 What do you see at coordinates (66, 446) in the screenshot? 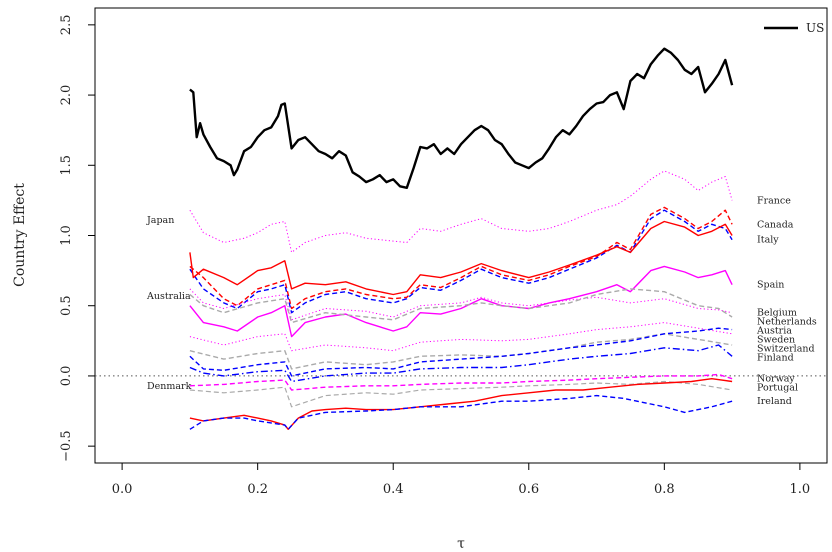
I see `y-tick-label: −0.5` at bounding box center [66, 446].